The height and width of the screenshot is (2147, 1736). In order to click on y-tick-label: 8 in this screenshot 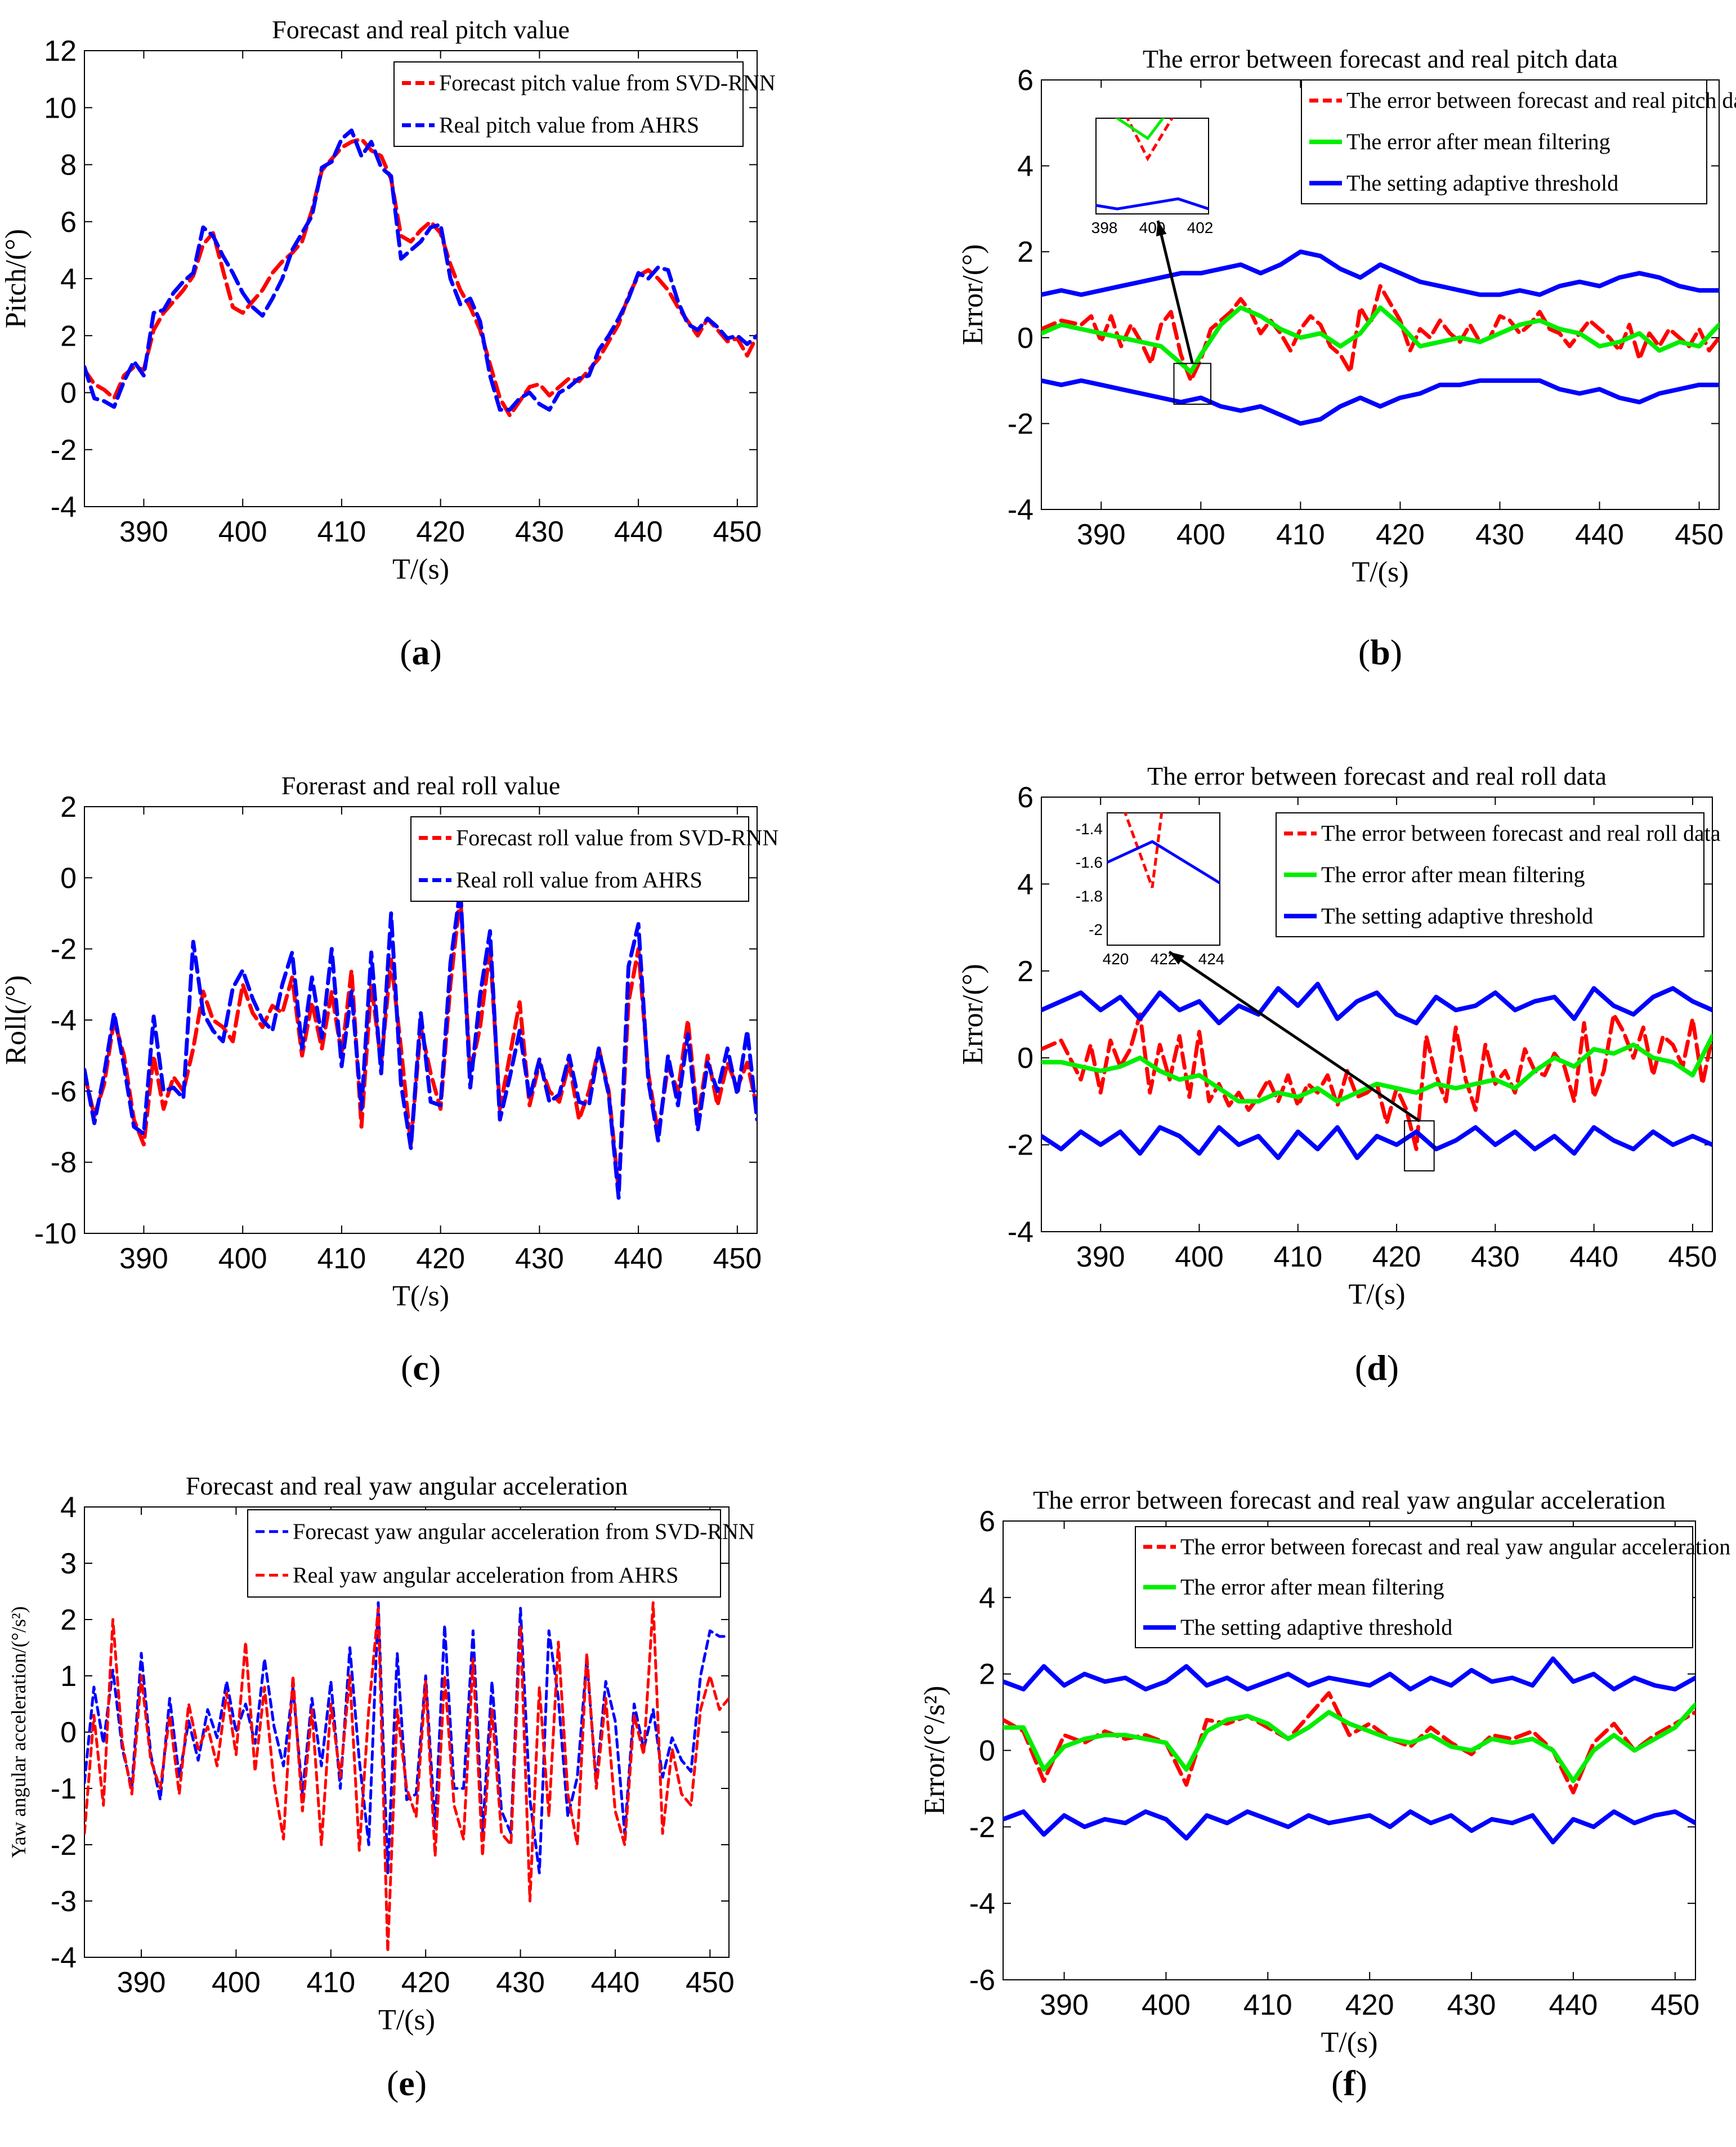, I will do `click(68, 166)`.